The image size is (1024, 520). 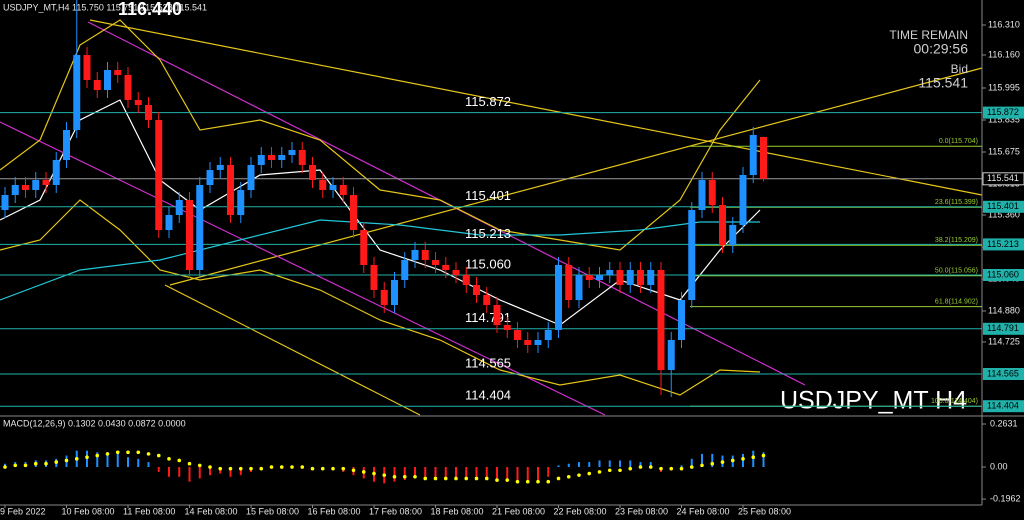 I want to click on x-tick-label: 25 Feb 08:00, so click(x=764, y=511).